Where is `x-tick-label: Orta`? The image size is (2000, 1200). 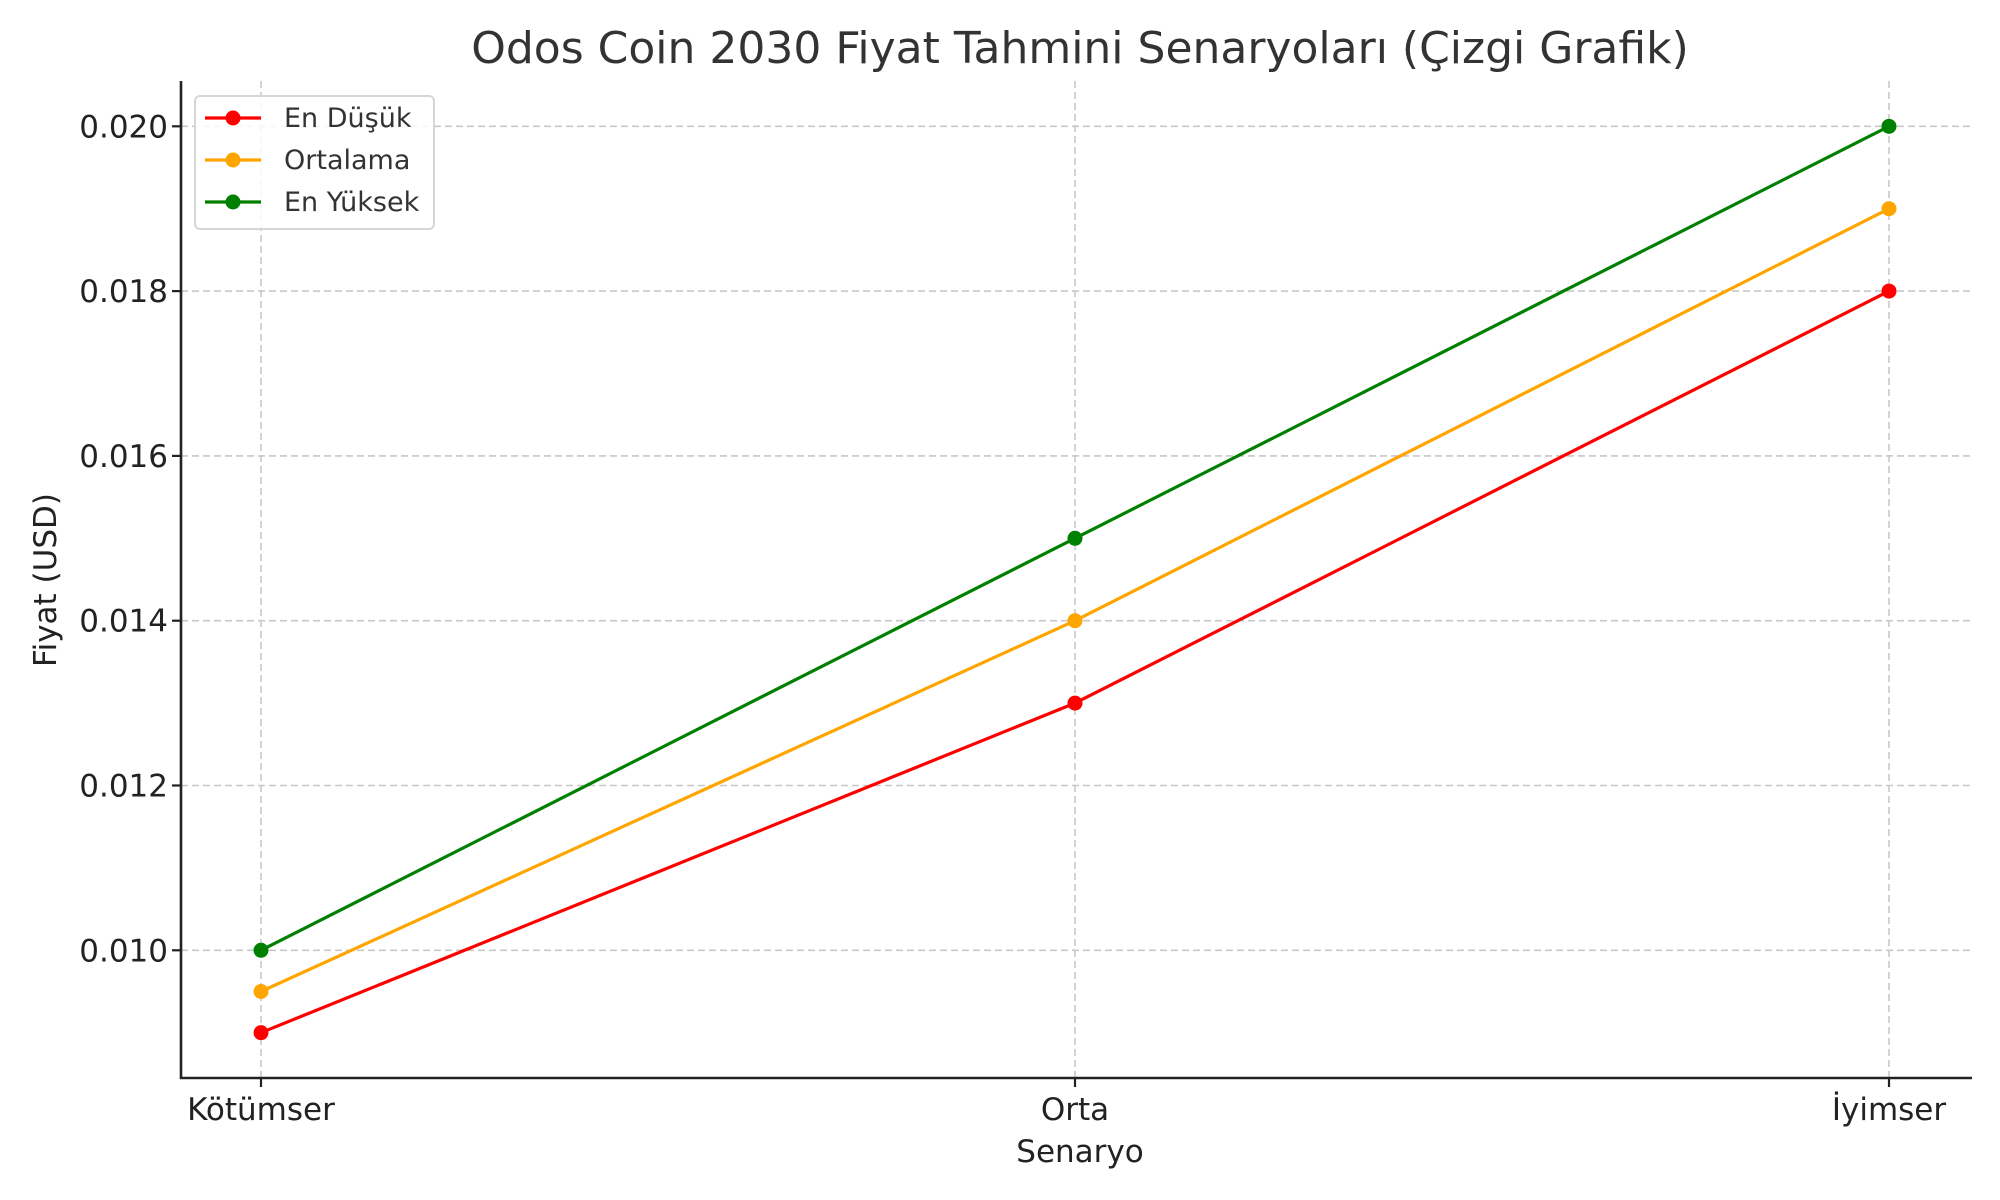
x-tick-label: Orta is located at coordinates (1075, 1110).